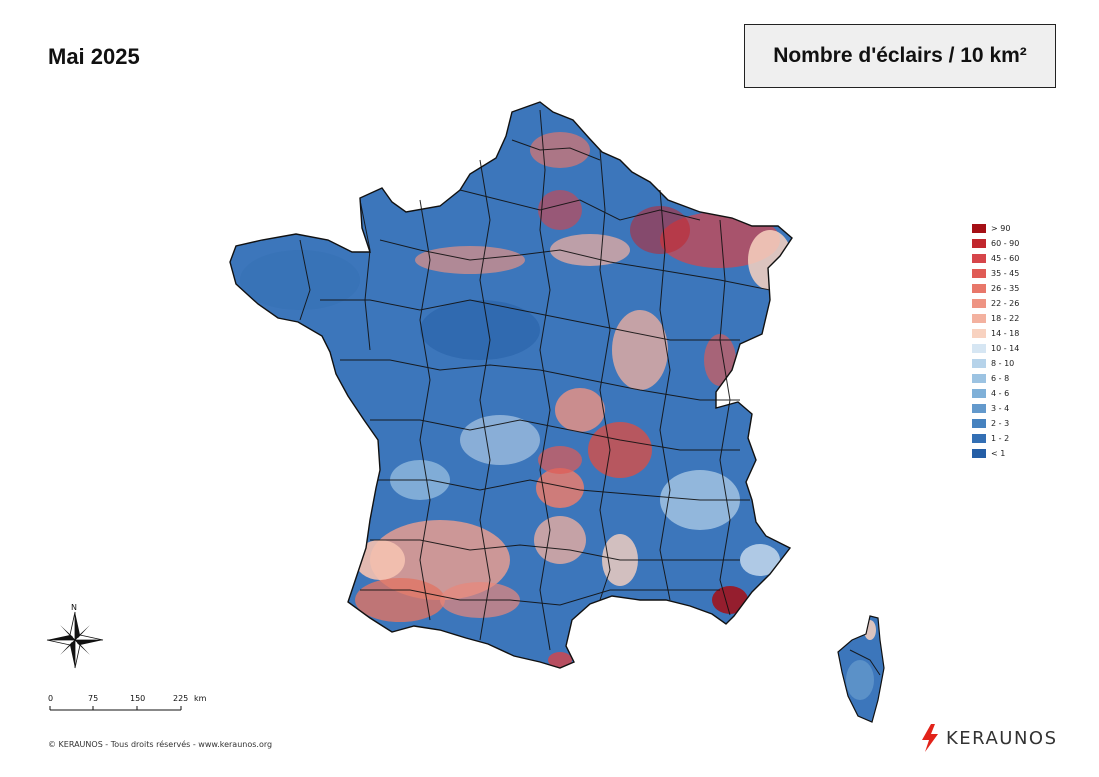 This screenshot has height=777, width=1099. I want to click on scale-unit: km, so click(200, 698).